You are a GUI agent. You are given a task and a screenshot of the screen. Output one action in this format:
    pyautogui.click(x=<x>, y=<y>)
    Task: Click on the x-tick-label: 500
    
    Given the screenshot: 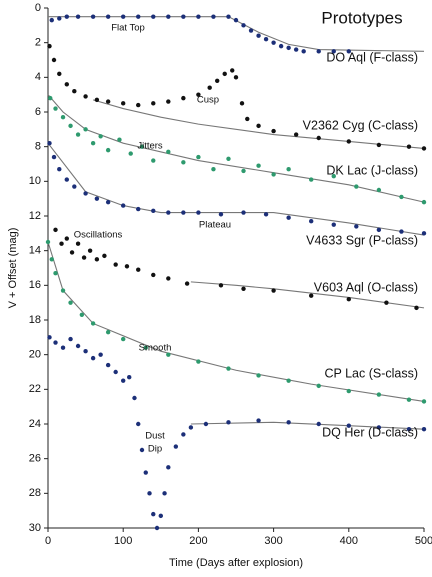 What is the action you would take?
    pyautogui.click(x=423, y=541)
    